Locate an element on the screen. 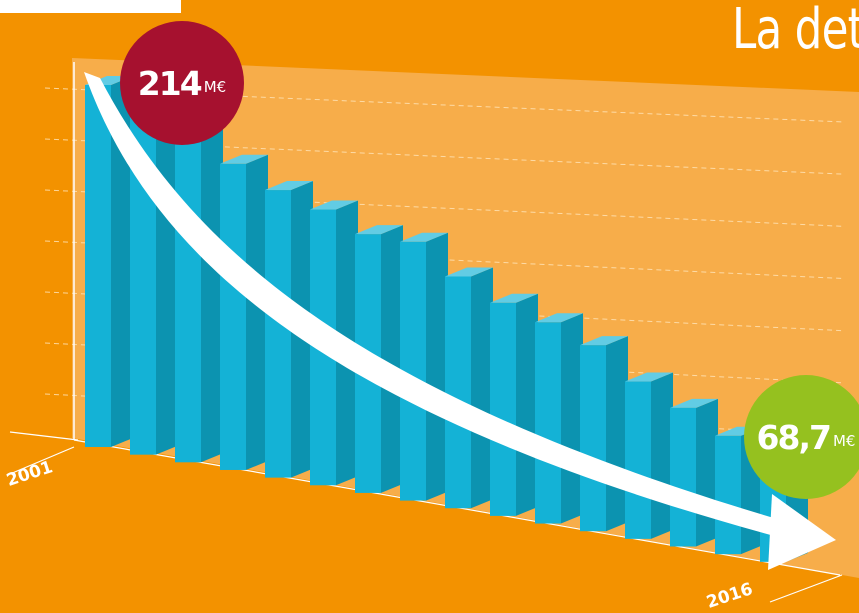 The width and height of the screenshot is (859, 613). start-value-badge: 214 M€ is located at coordinates (182, 83).